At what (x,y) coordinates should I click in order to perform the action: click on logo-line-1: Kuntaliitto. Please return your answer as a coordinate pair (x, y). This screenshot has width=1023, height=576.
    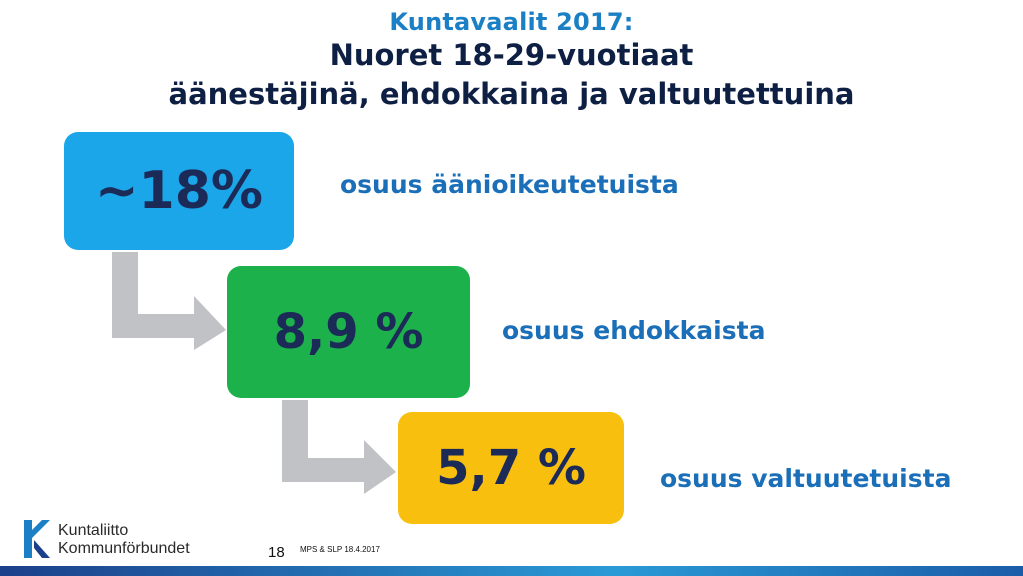
    Looking at the image, I should click on (93, 530).